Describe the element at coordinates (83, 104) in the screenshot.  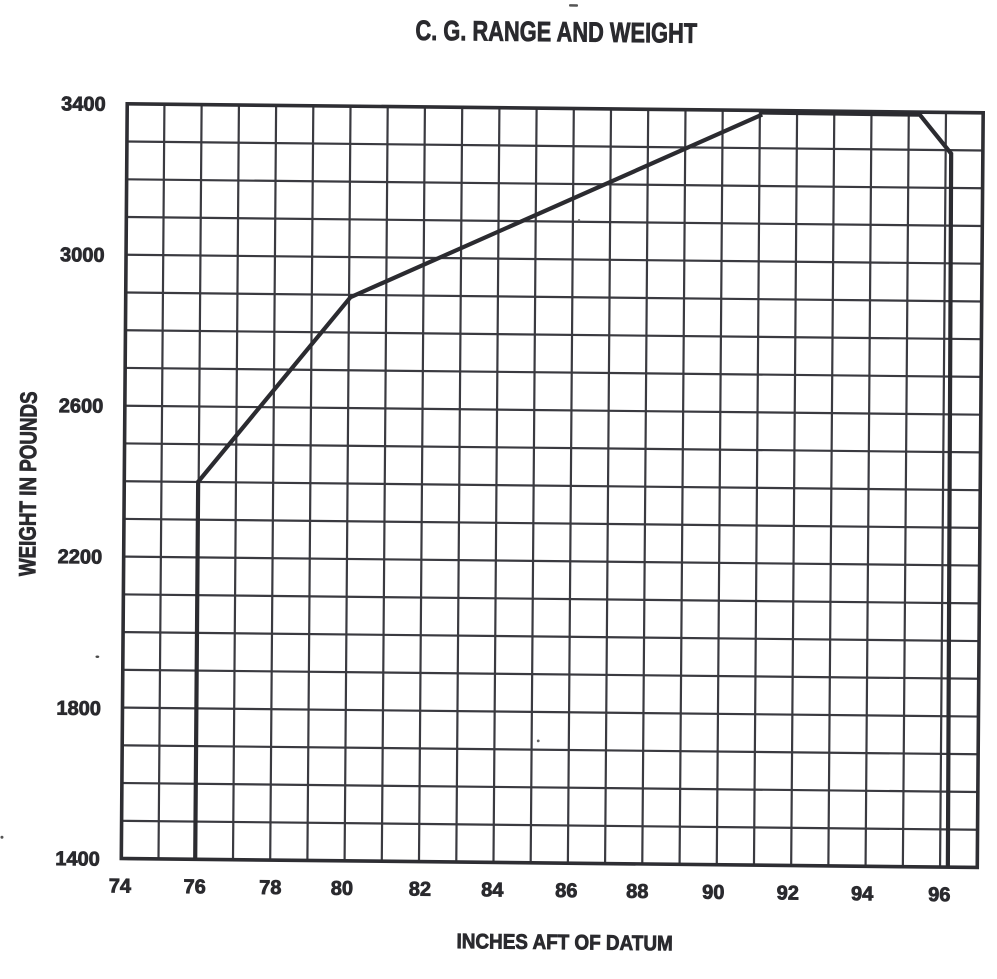
I see `svg-text: 3400` at that location.